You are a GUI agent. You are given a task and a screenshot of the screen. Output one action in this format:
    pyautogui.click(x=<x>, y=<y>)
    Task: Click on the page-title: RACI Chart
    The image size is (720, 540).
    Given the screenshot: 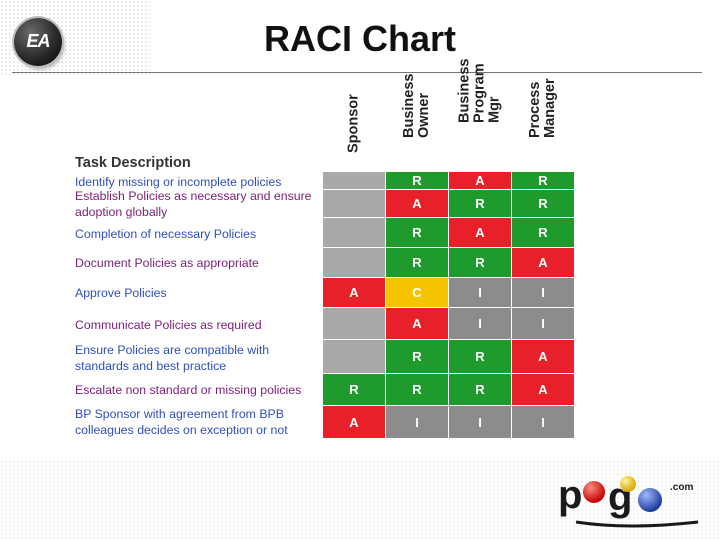 What is the action you would take?
    pyautogui.click(x=359, y=38)
    